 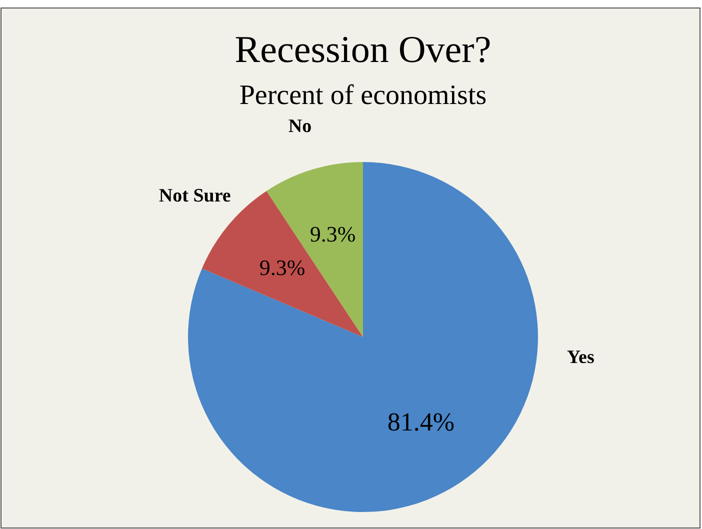 What do you see at coordinates (421, 422) in the screenshot?
I see `data-label: 81.4%` at bounding box center [421, 422].